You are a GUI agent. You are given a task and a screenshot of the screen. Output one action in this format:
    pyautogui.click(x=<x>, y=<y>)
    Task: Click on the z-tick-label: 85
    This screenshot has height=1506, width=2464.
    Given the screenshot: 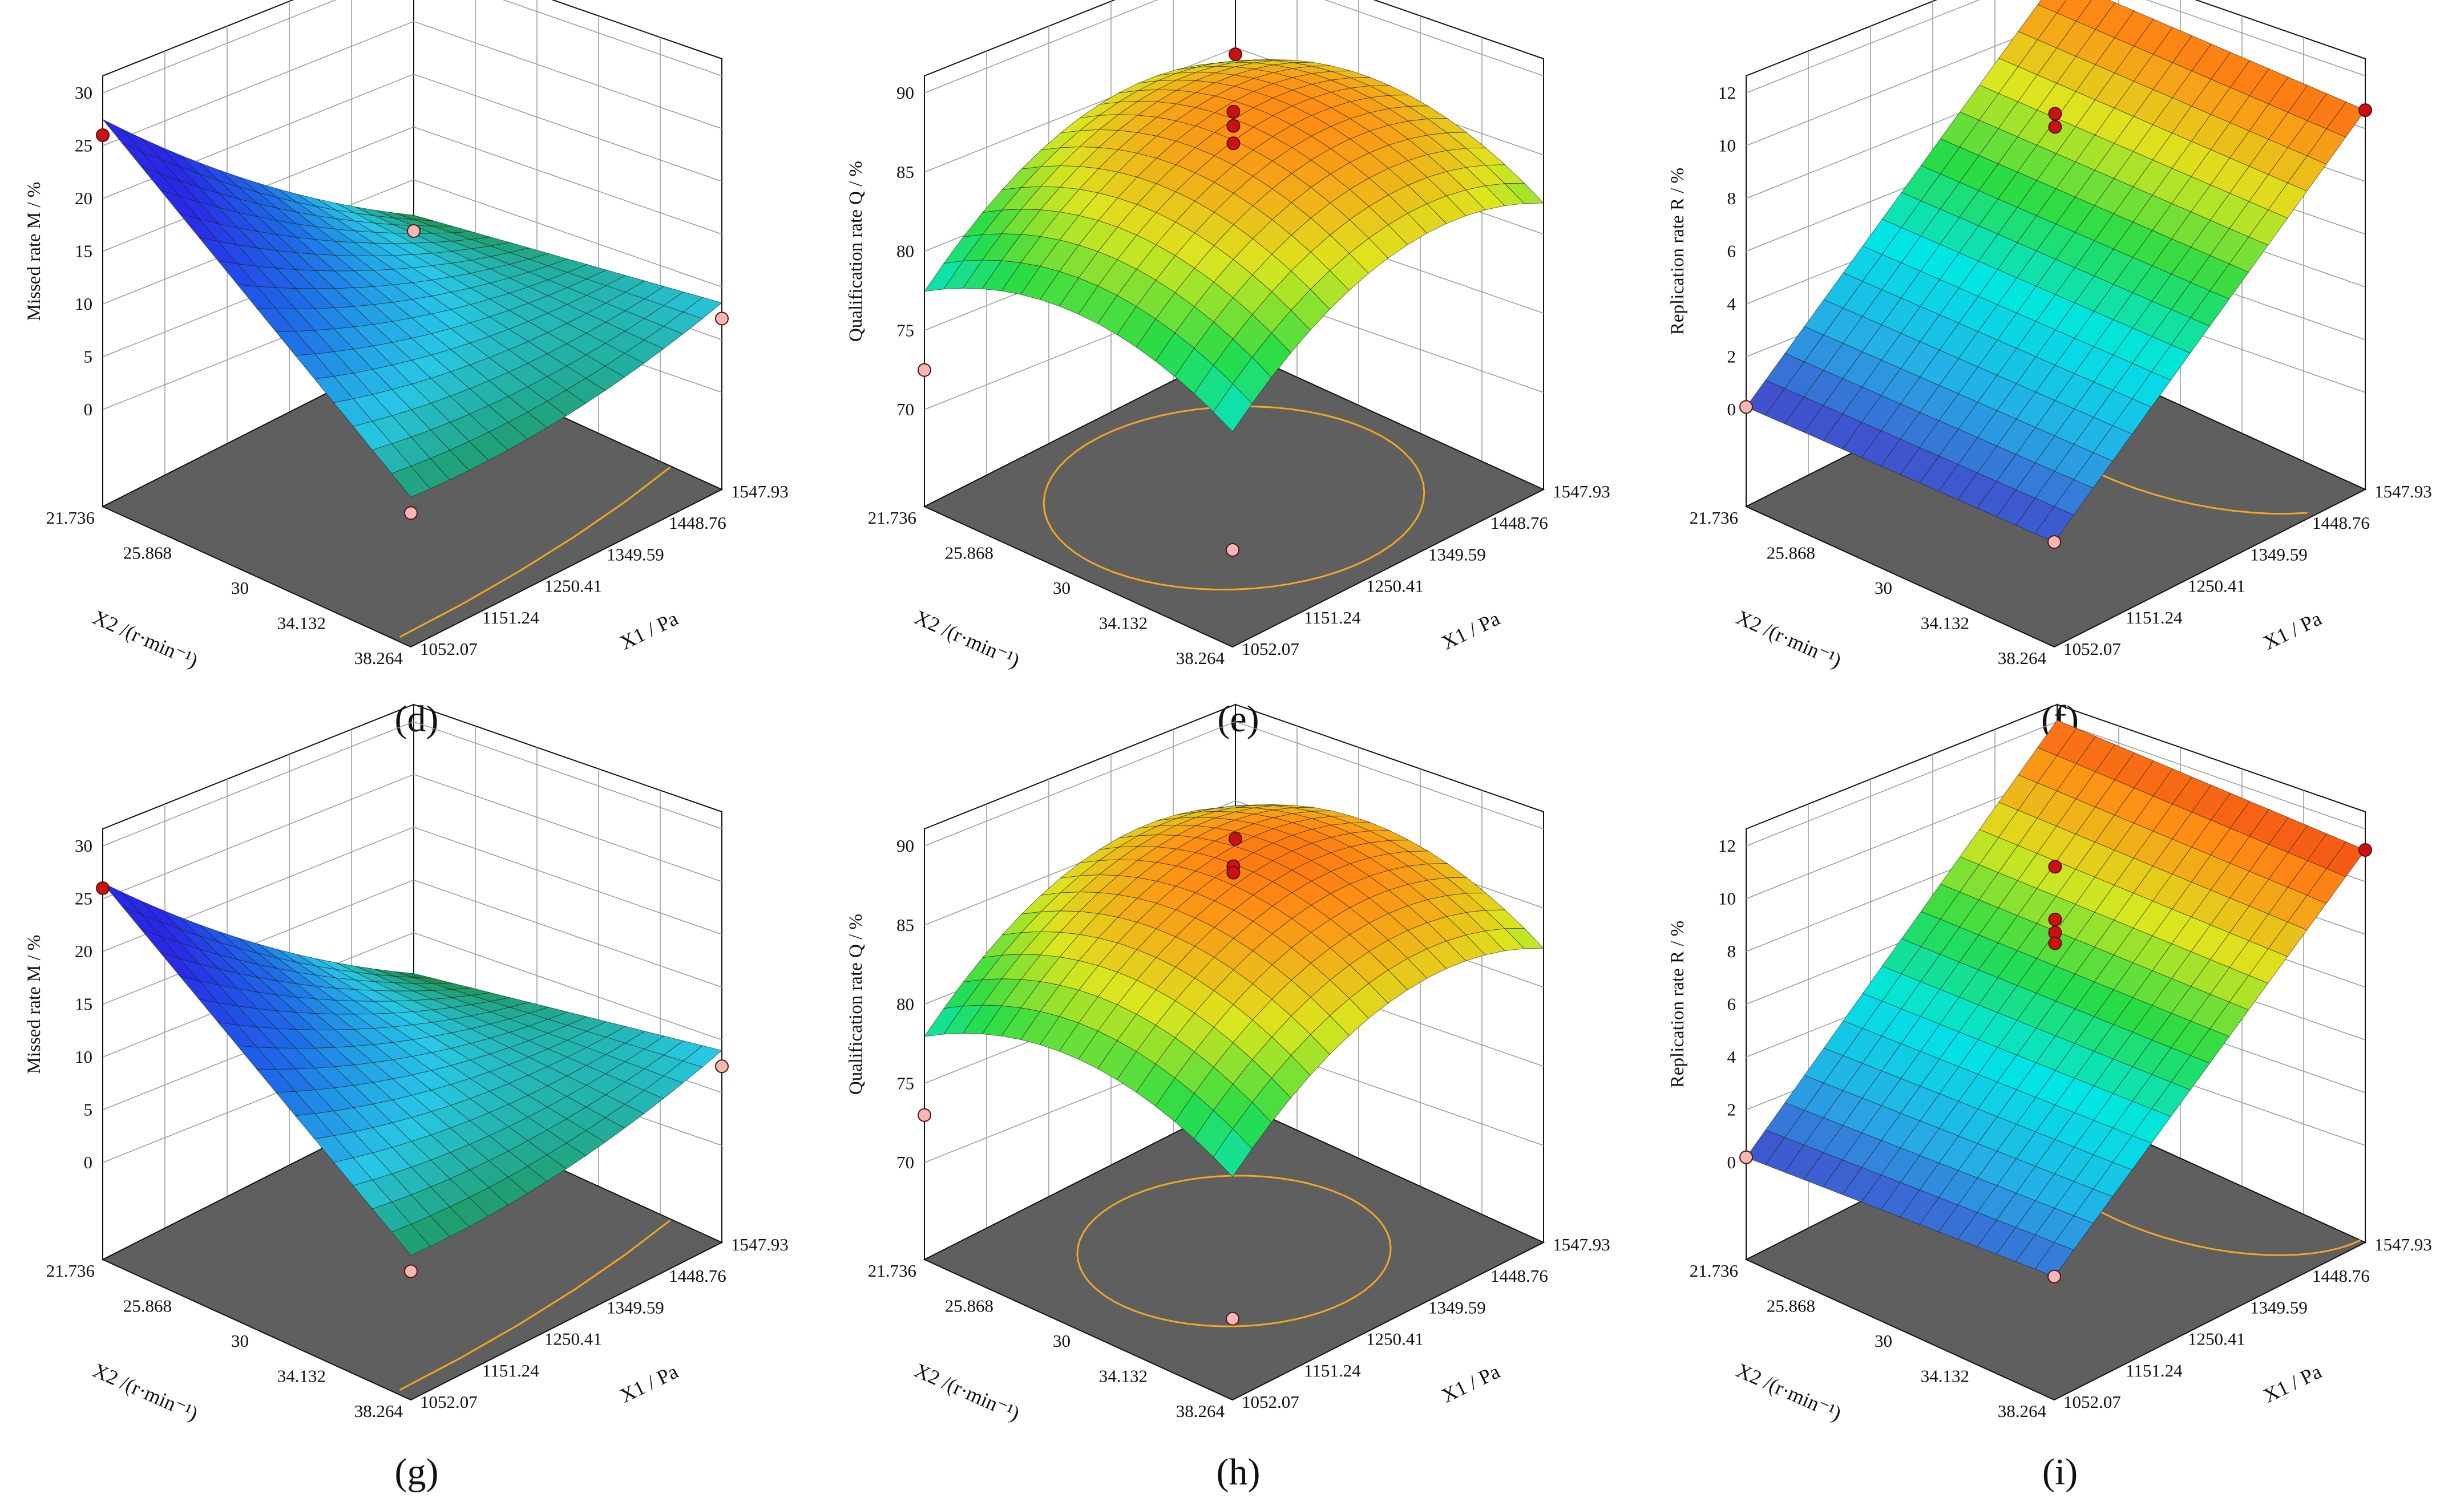 What is the action you would take?
    pyautogui.click(x=905, y=172)
    